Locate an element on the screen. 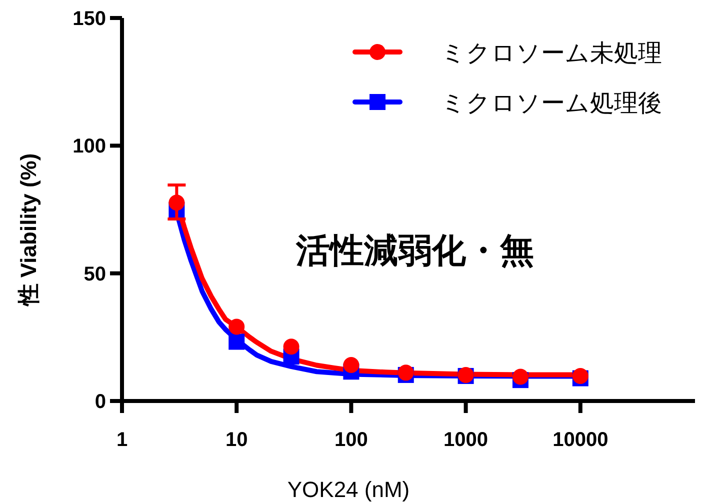 The width and height of the screenshot is (728, 504). y-tick-label: 50 is located at coordinates (95, 274).